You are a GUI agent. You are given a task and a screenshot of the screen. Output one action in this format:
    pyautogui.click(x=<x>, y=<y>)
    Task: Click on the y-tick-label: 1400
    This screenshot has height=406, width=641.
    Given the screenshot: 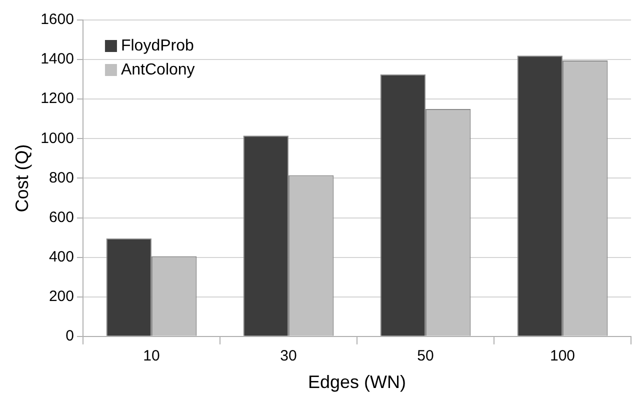 What is the action you would take?
    pyautogui.click(x=57, y=59)
    